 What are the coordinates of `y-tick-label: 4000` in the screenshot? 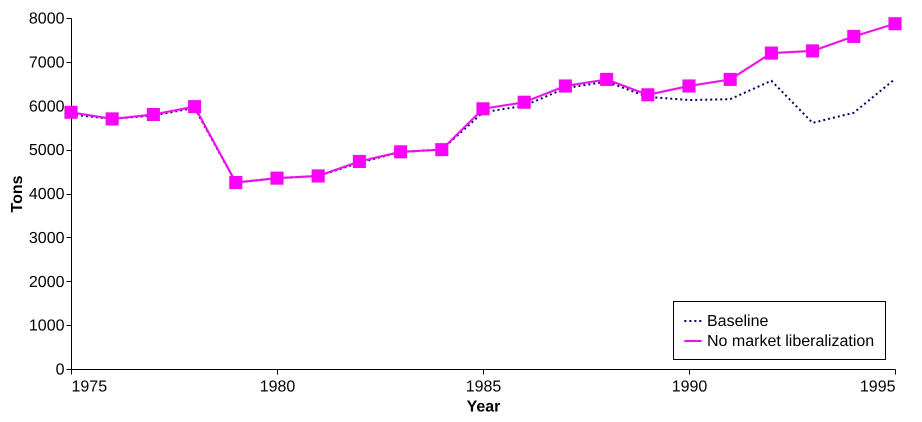 It's located at (46, 194).